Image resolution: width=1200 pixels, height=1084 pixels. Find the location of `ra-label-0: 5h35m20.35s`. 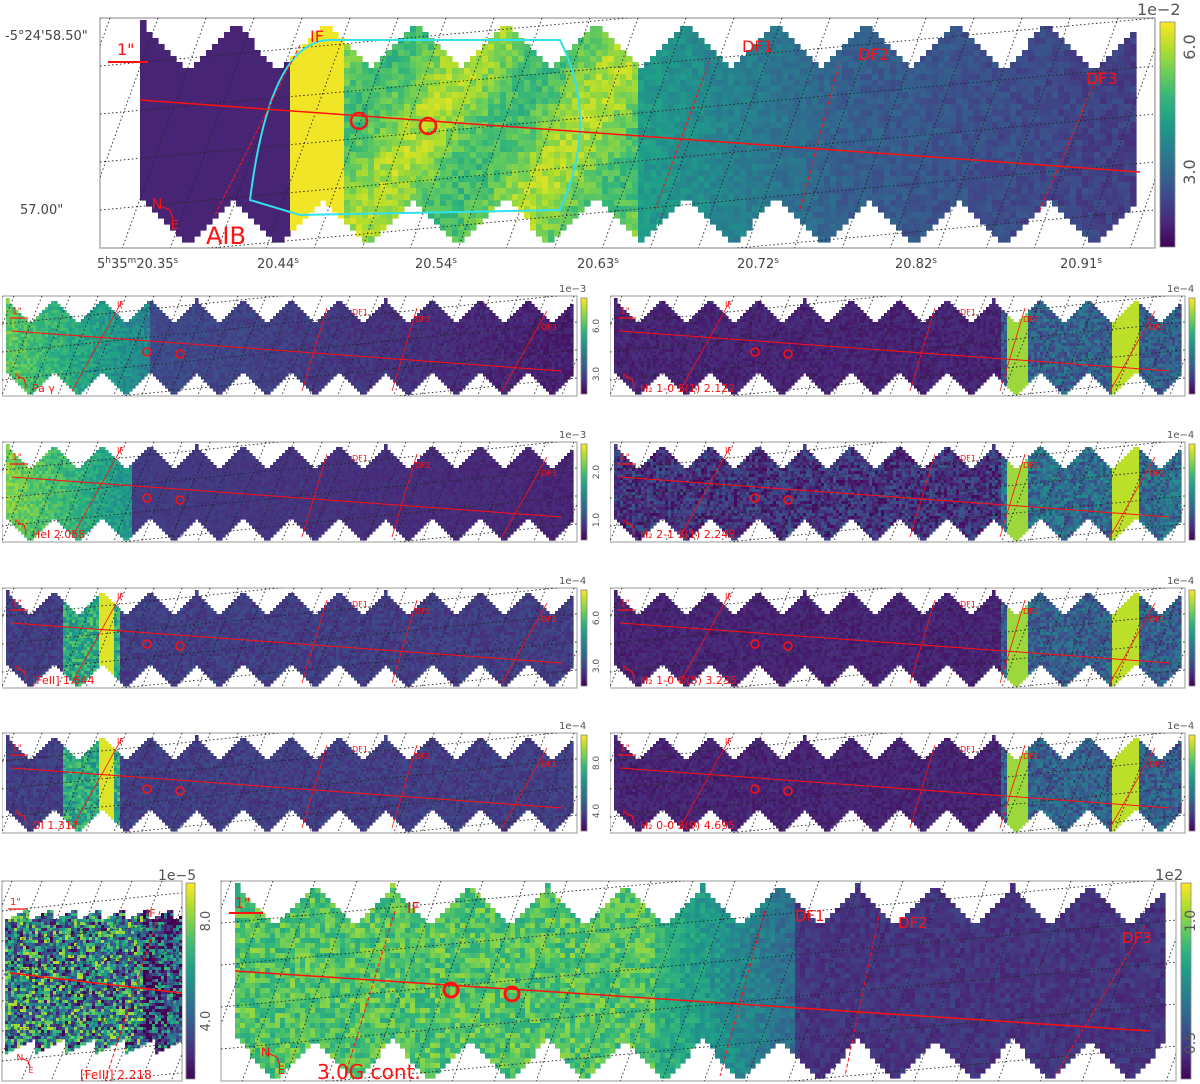

ra-label-0: 5h35m20.35s is located at coordinates (138, 264).